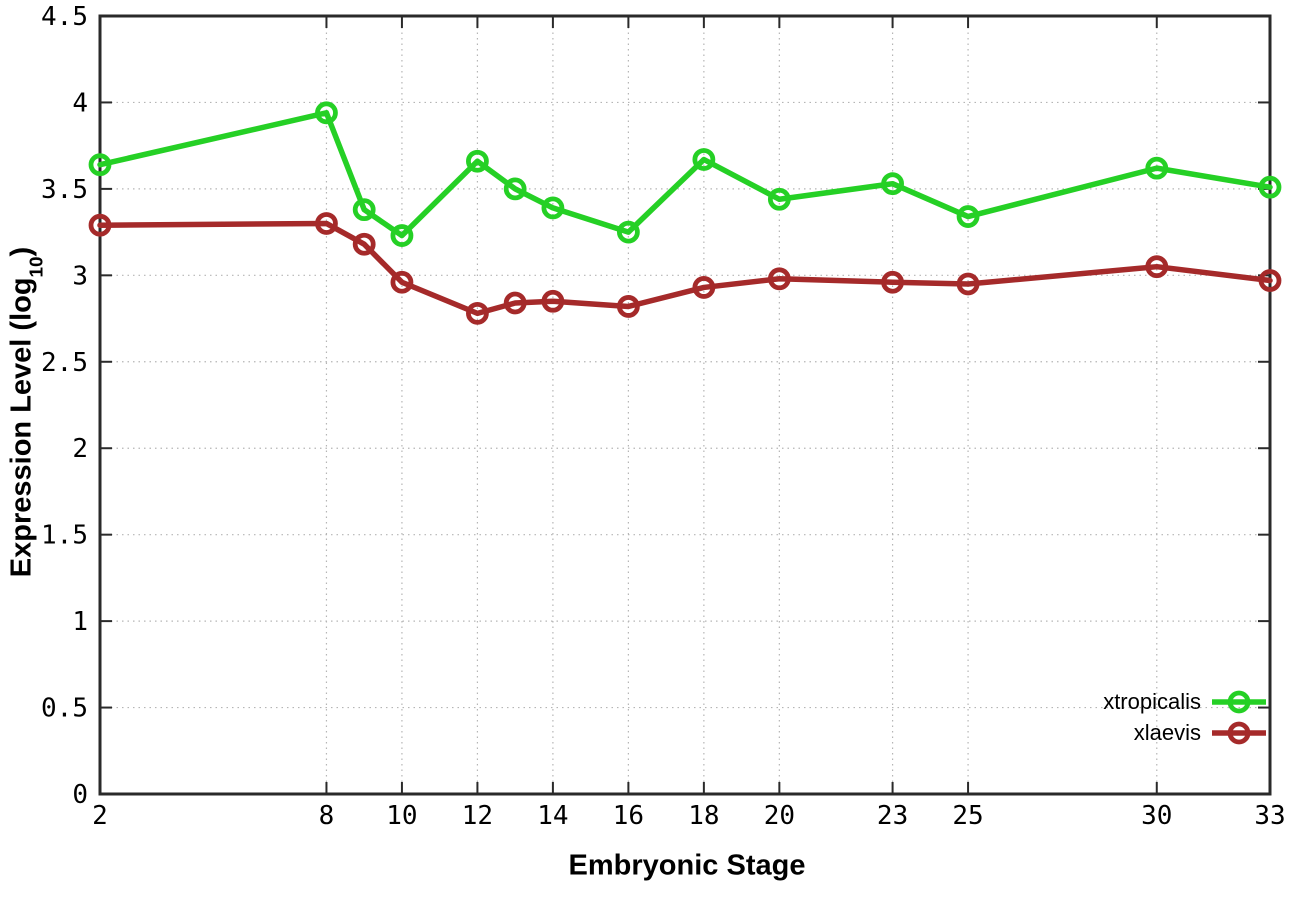 This screenshot has width=1296, height=907. I want to click on series-line-xtropicalis, so click(685, 174).